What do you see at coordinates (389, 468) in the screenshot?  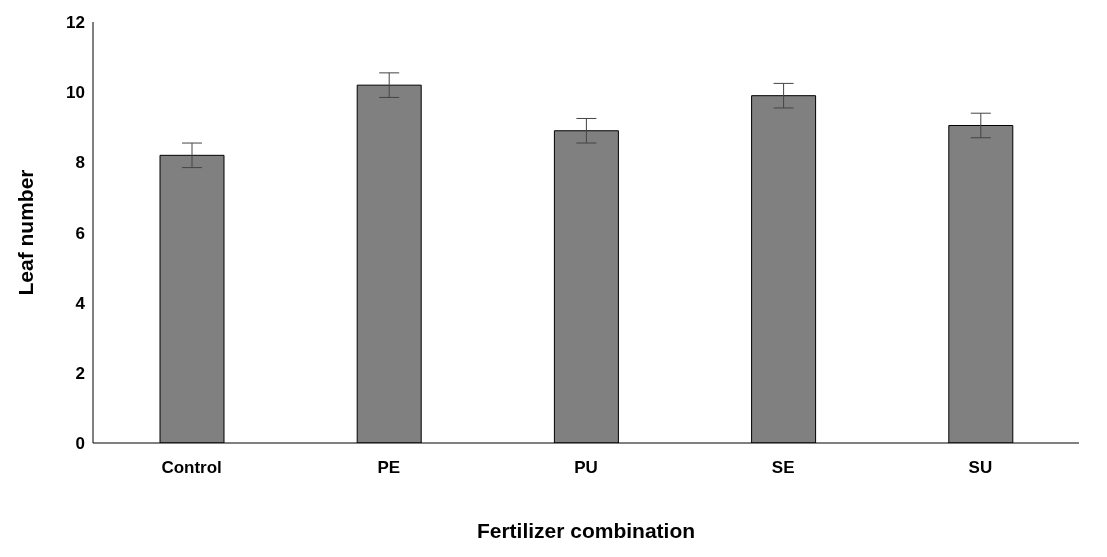 I see `x-tick-label: PE` at bounding box center [389, 468].